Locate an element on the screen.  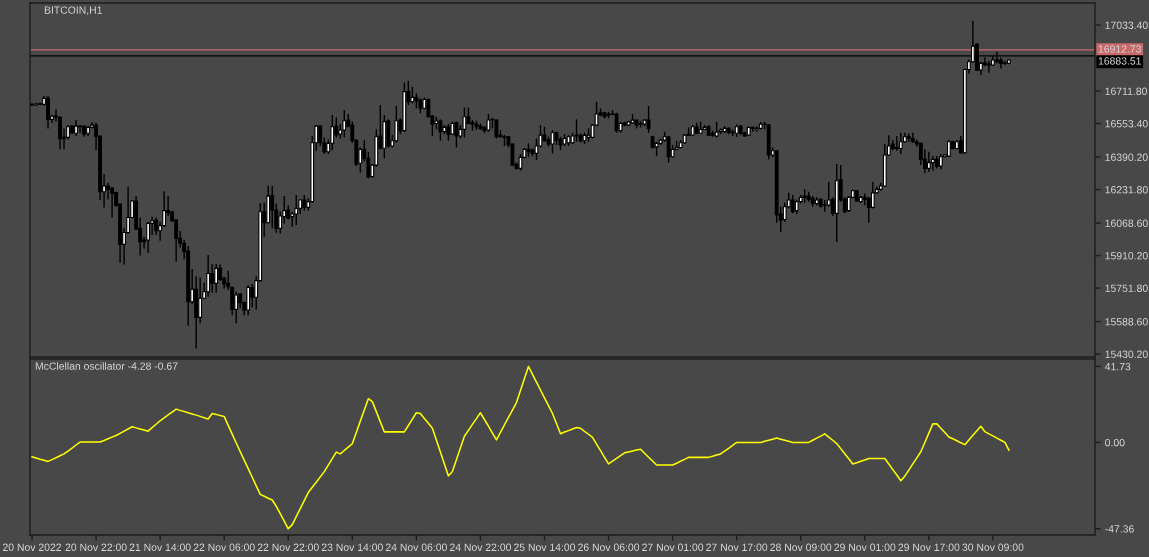
x-tick-label: 20 Nov 2022 is located at coordinates (32, 547).